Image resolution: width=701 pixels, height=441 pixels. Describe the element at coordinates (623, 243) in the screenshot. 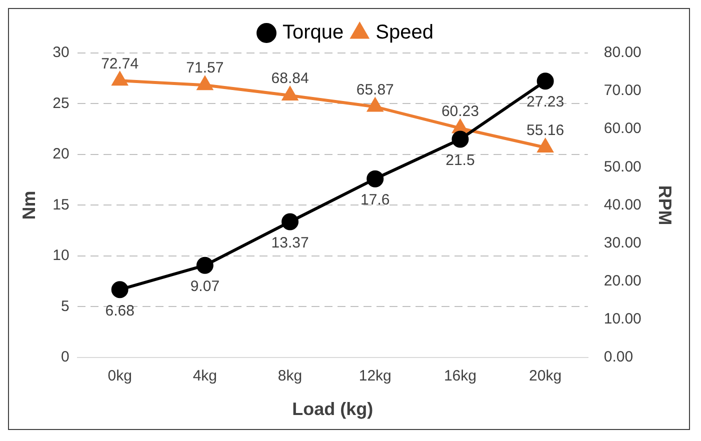

I see `y2-tick-label: 30.00` at that location.